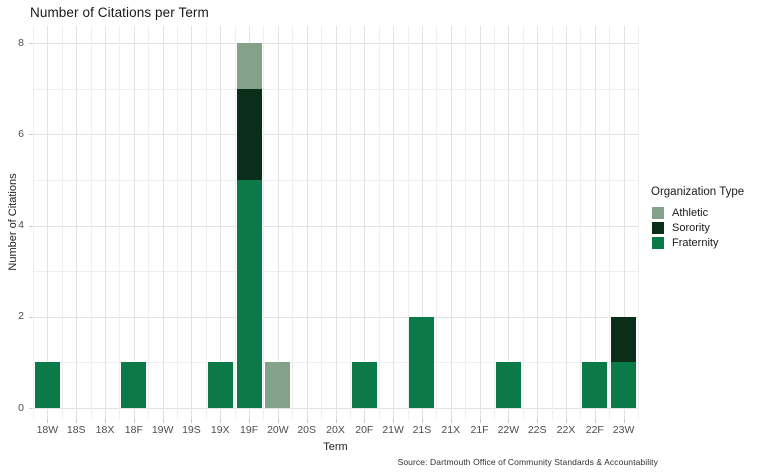  I want to click on x-tick-label: 20F, so click(364, 430).